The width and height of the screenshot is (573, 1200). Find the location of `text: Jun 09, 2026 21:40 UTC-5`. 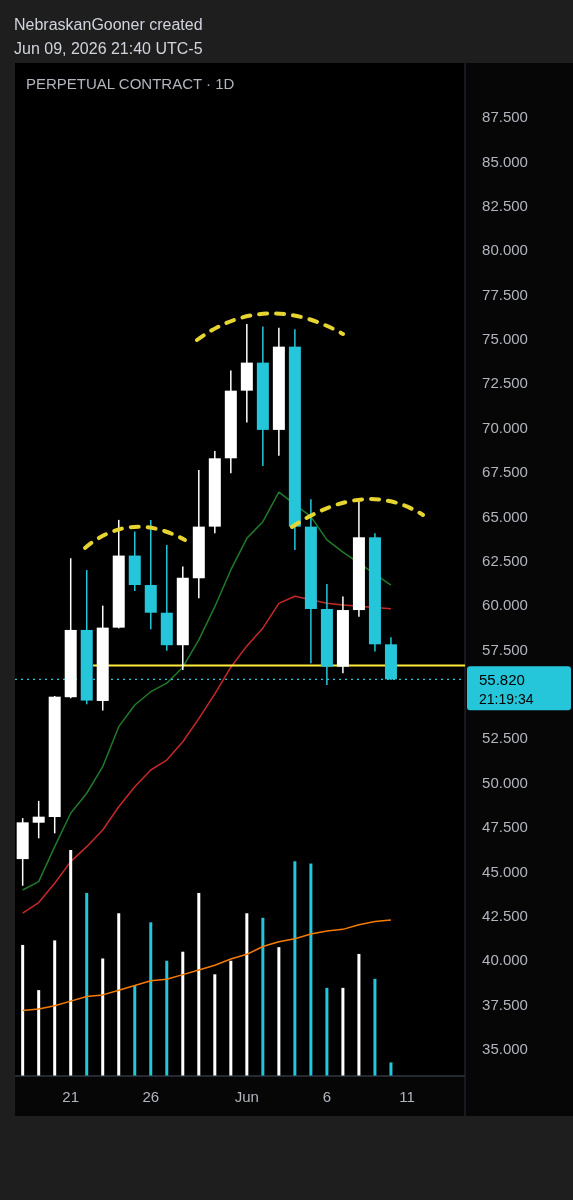

text: Jun 09, 2026 21:40 UTC-5 is located at coordinates (108, 48).